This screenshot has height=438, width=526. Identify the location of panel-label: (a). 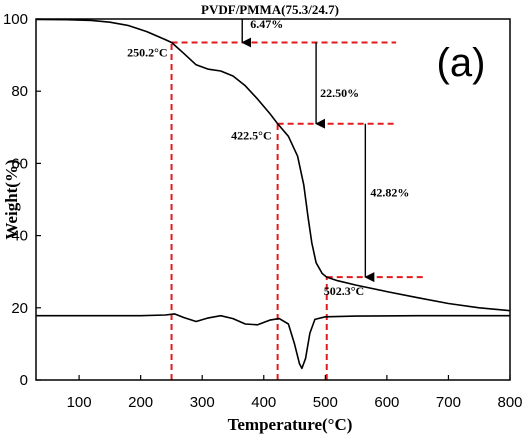
(461, 63).